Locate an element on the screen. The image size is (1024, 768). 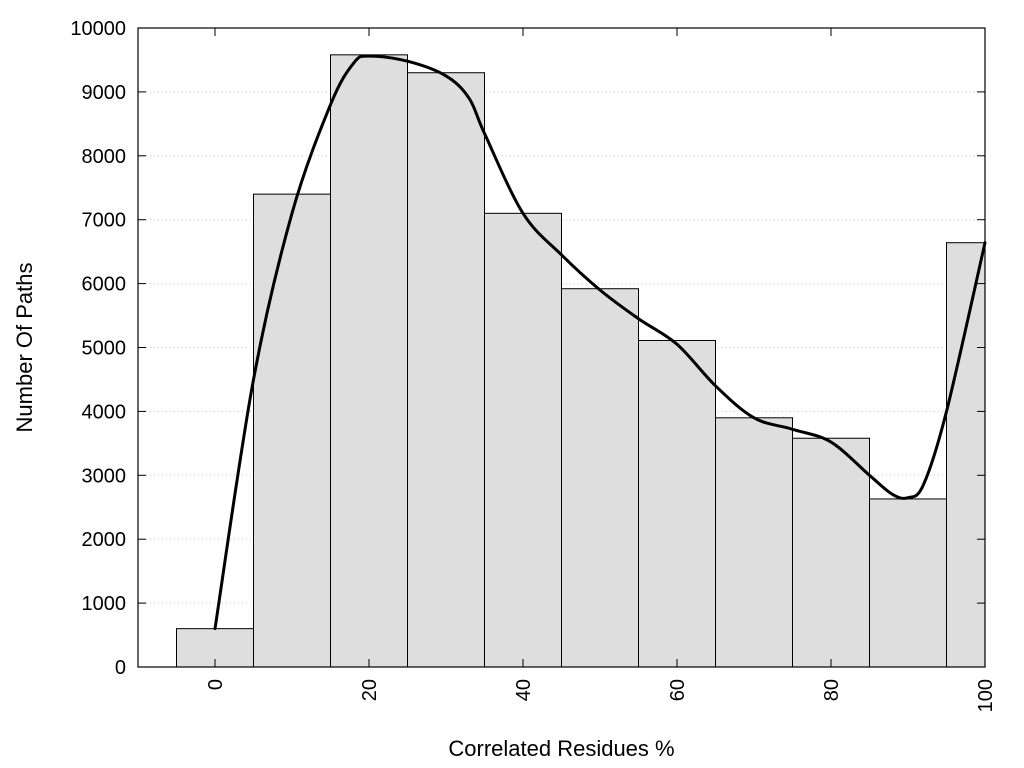
x-tick-label: 0 is located at coordinates (216, 684).